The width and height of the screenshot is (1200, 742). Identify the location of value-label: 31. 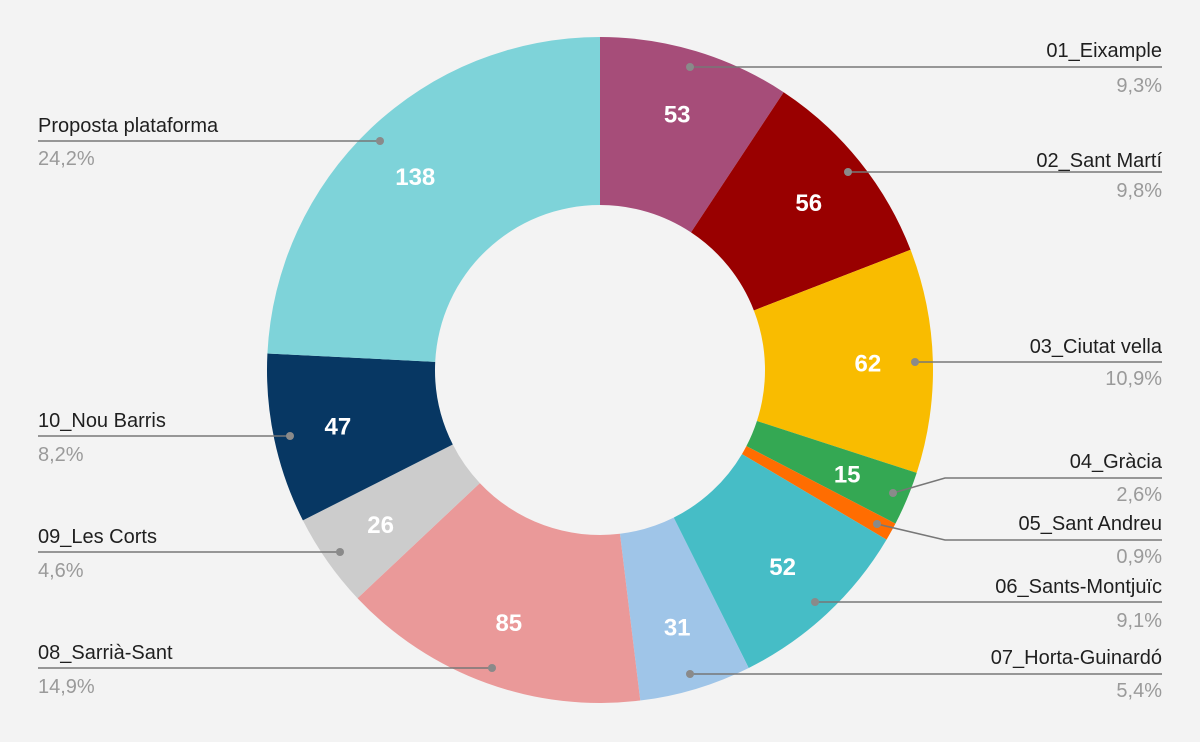
(677, 628).